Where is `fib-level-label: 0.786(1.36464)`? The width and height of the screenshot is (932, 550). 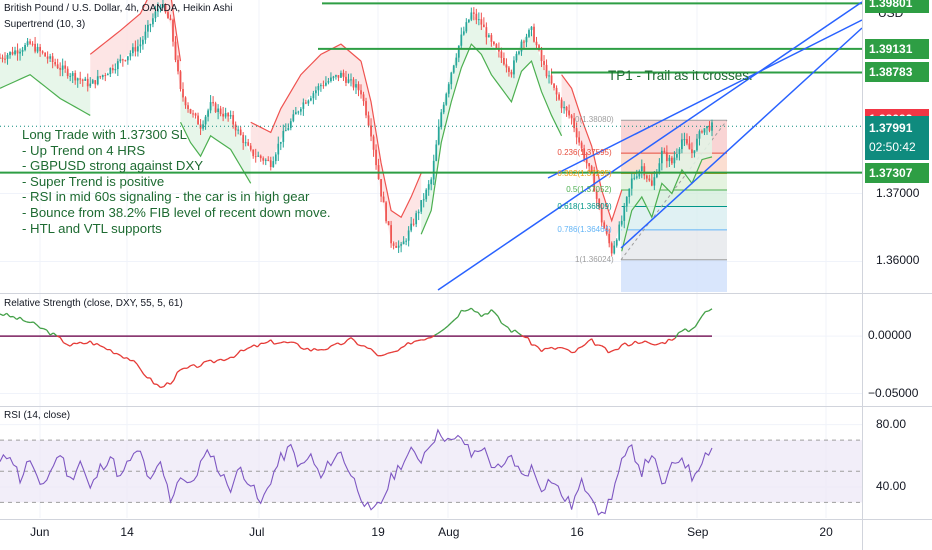
fib-level-label: 0.786(1.36464) is located at coordinates (584, 229).